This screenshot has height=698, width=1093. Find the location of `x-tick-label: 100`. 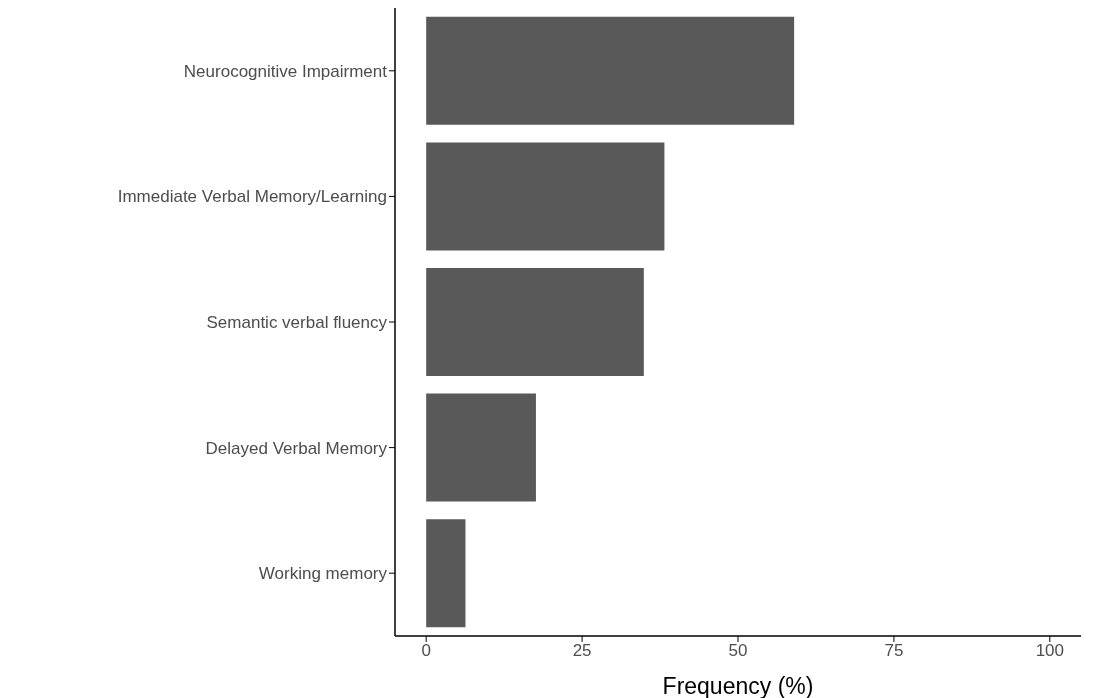

x-tick-label: 100 is located at coordinates (1050, 651).